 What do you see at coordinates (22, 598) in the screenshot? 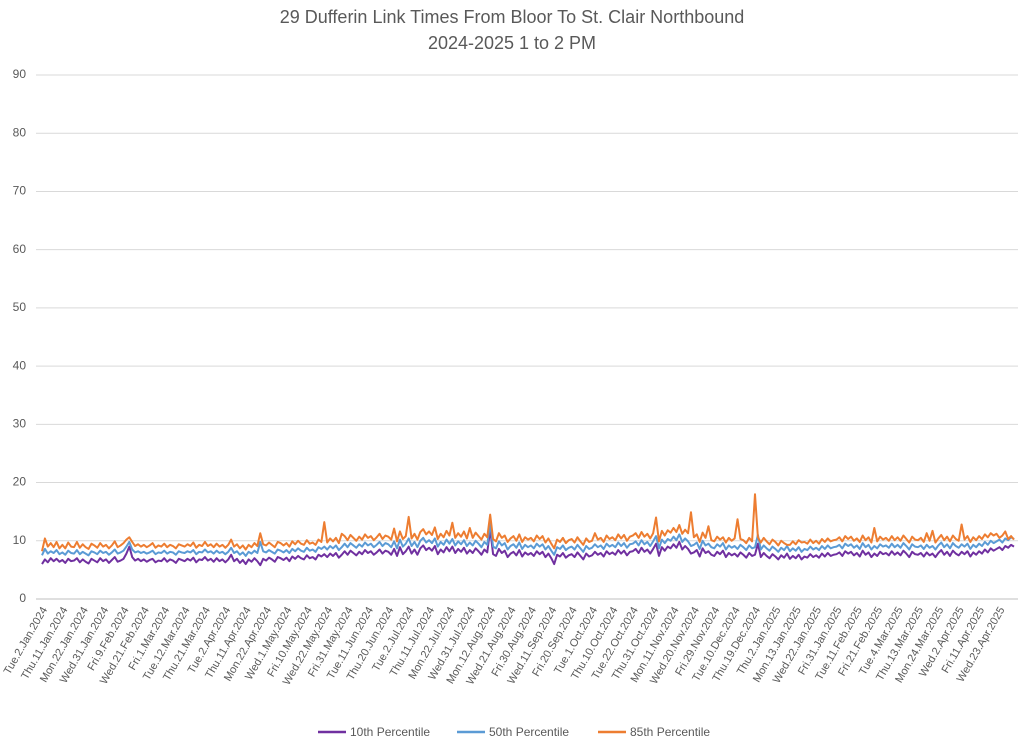
I see `y-tick-label: 0` at bounding box center [22, 598].